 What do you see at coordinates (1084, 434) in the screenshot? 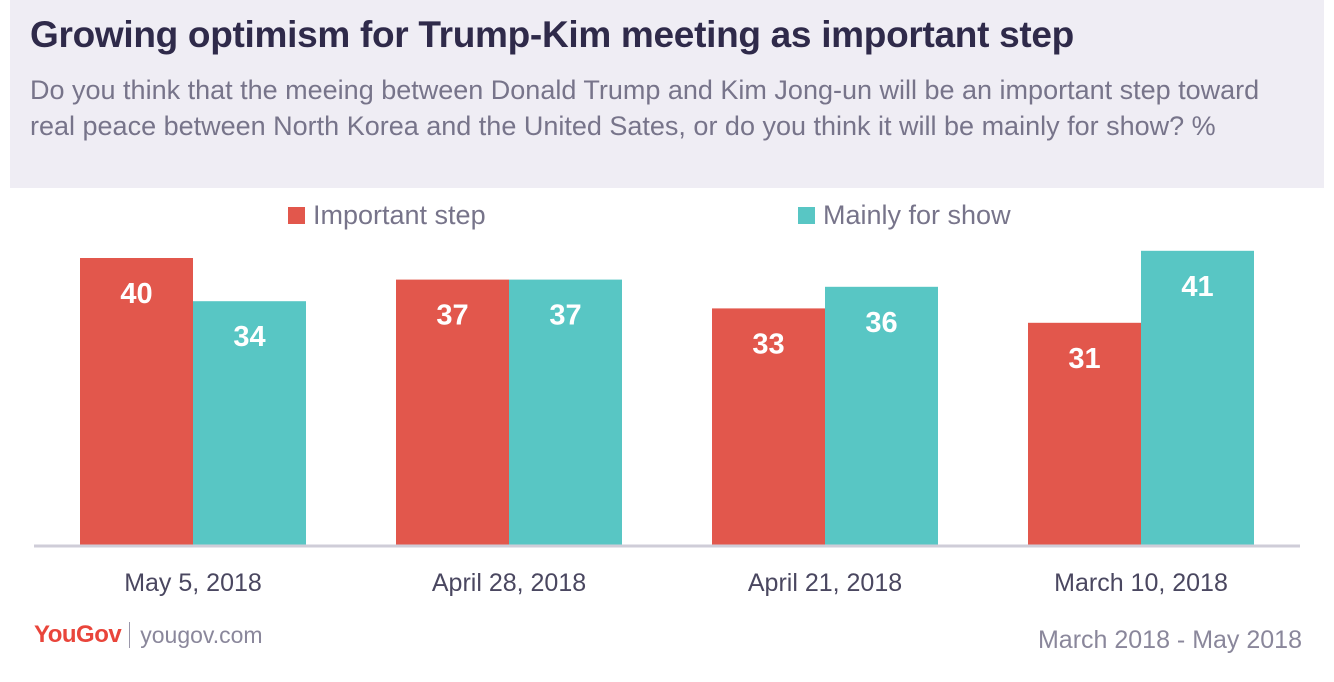
I see `bar-important-step-march-10-2018` at bounding box center [1084, 434].